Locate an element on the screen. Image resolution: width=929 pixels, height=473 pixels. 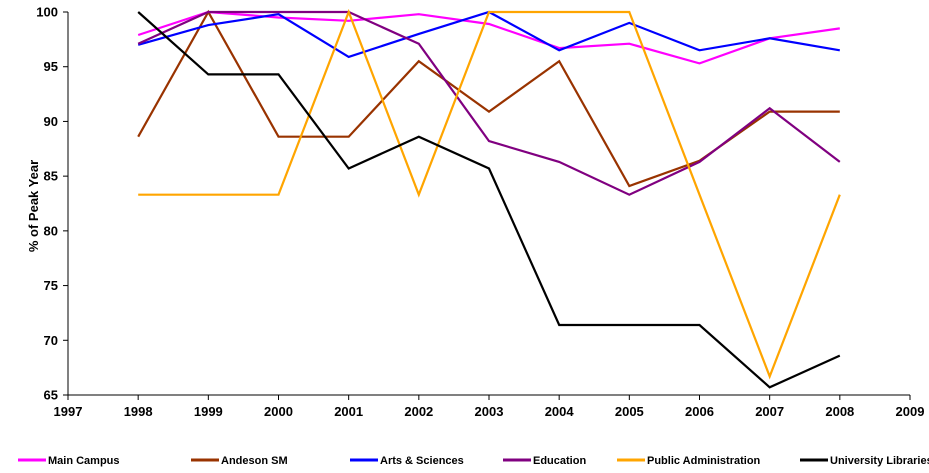
x-tick-label: 1998 is located at coordinates (138, 411).